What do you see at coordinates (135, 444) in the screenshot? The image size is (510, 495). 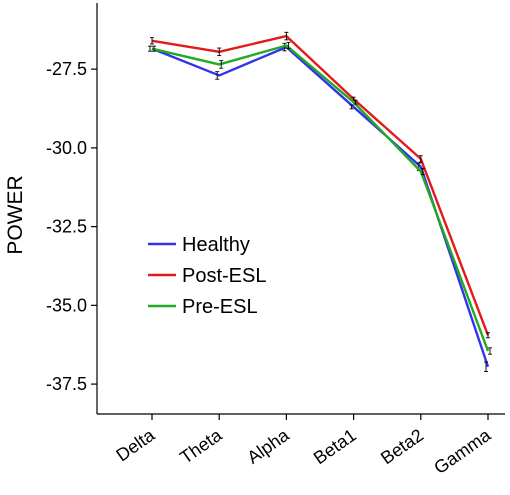 I see `x-tick-label: Delta` at bounding box center [135, 444].